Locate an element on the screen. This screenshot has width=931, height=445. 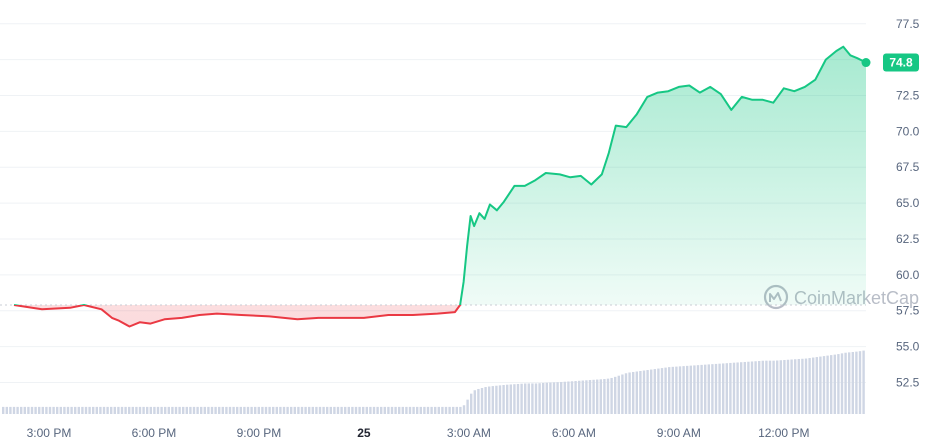
x-tick-label: 25 is located at coordinates (364, 433).